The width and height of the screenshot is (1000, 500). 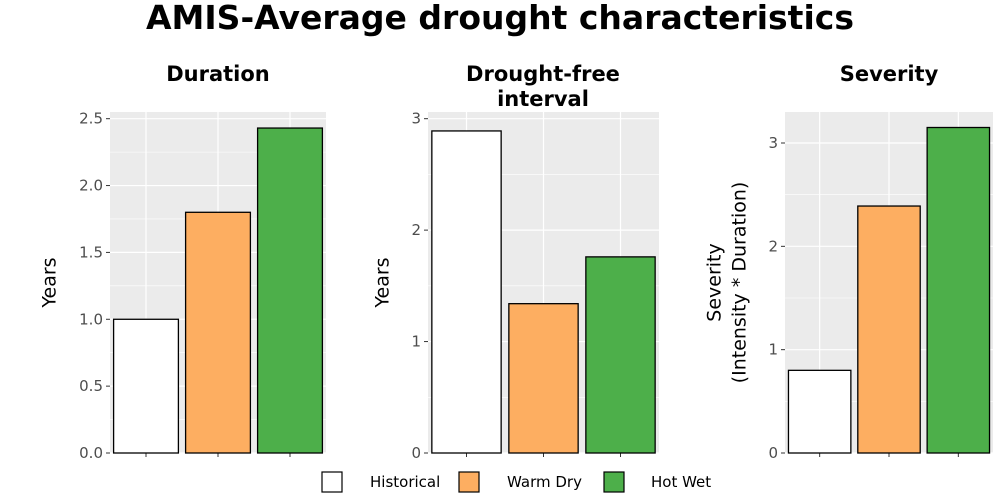 I want to click on y-axis-label: Severity, so click(x=715, y=282).